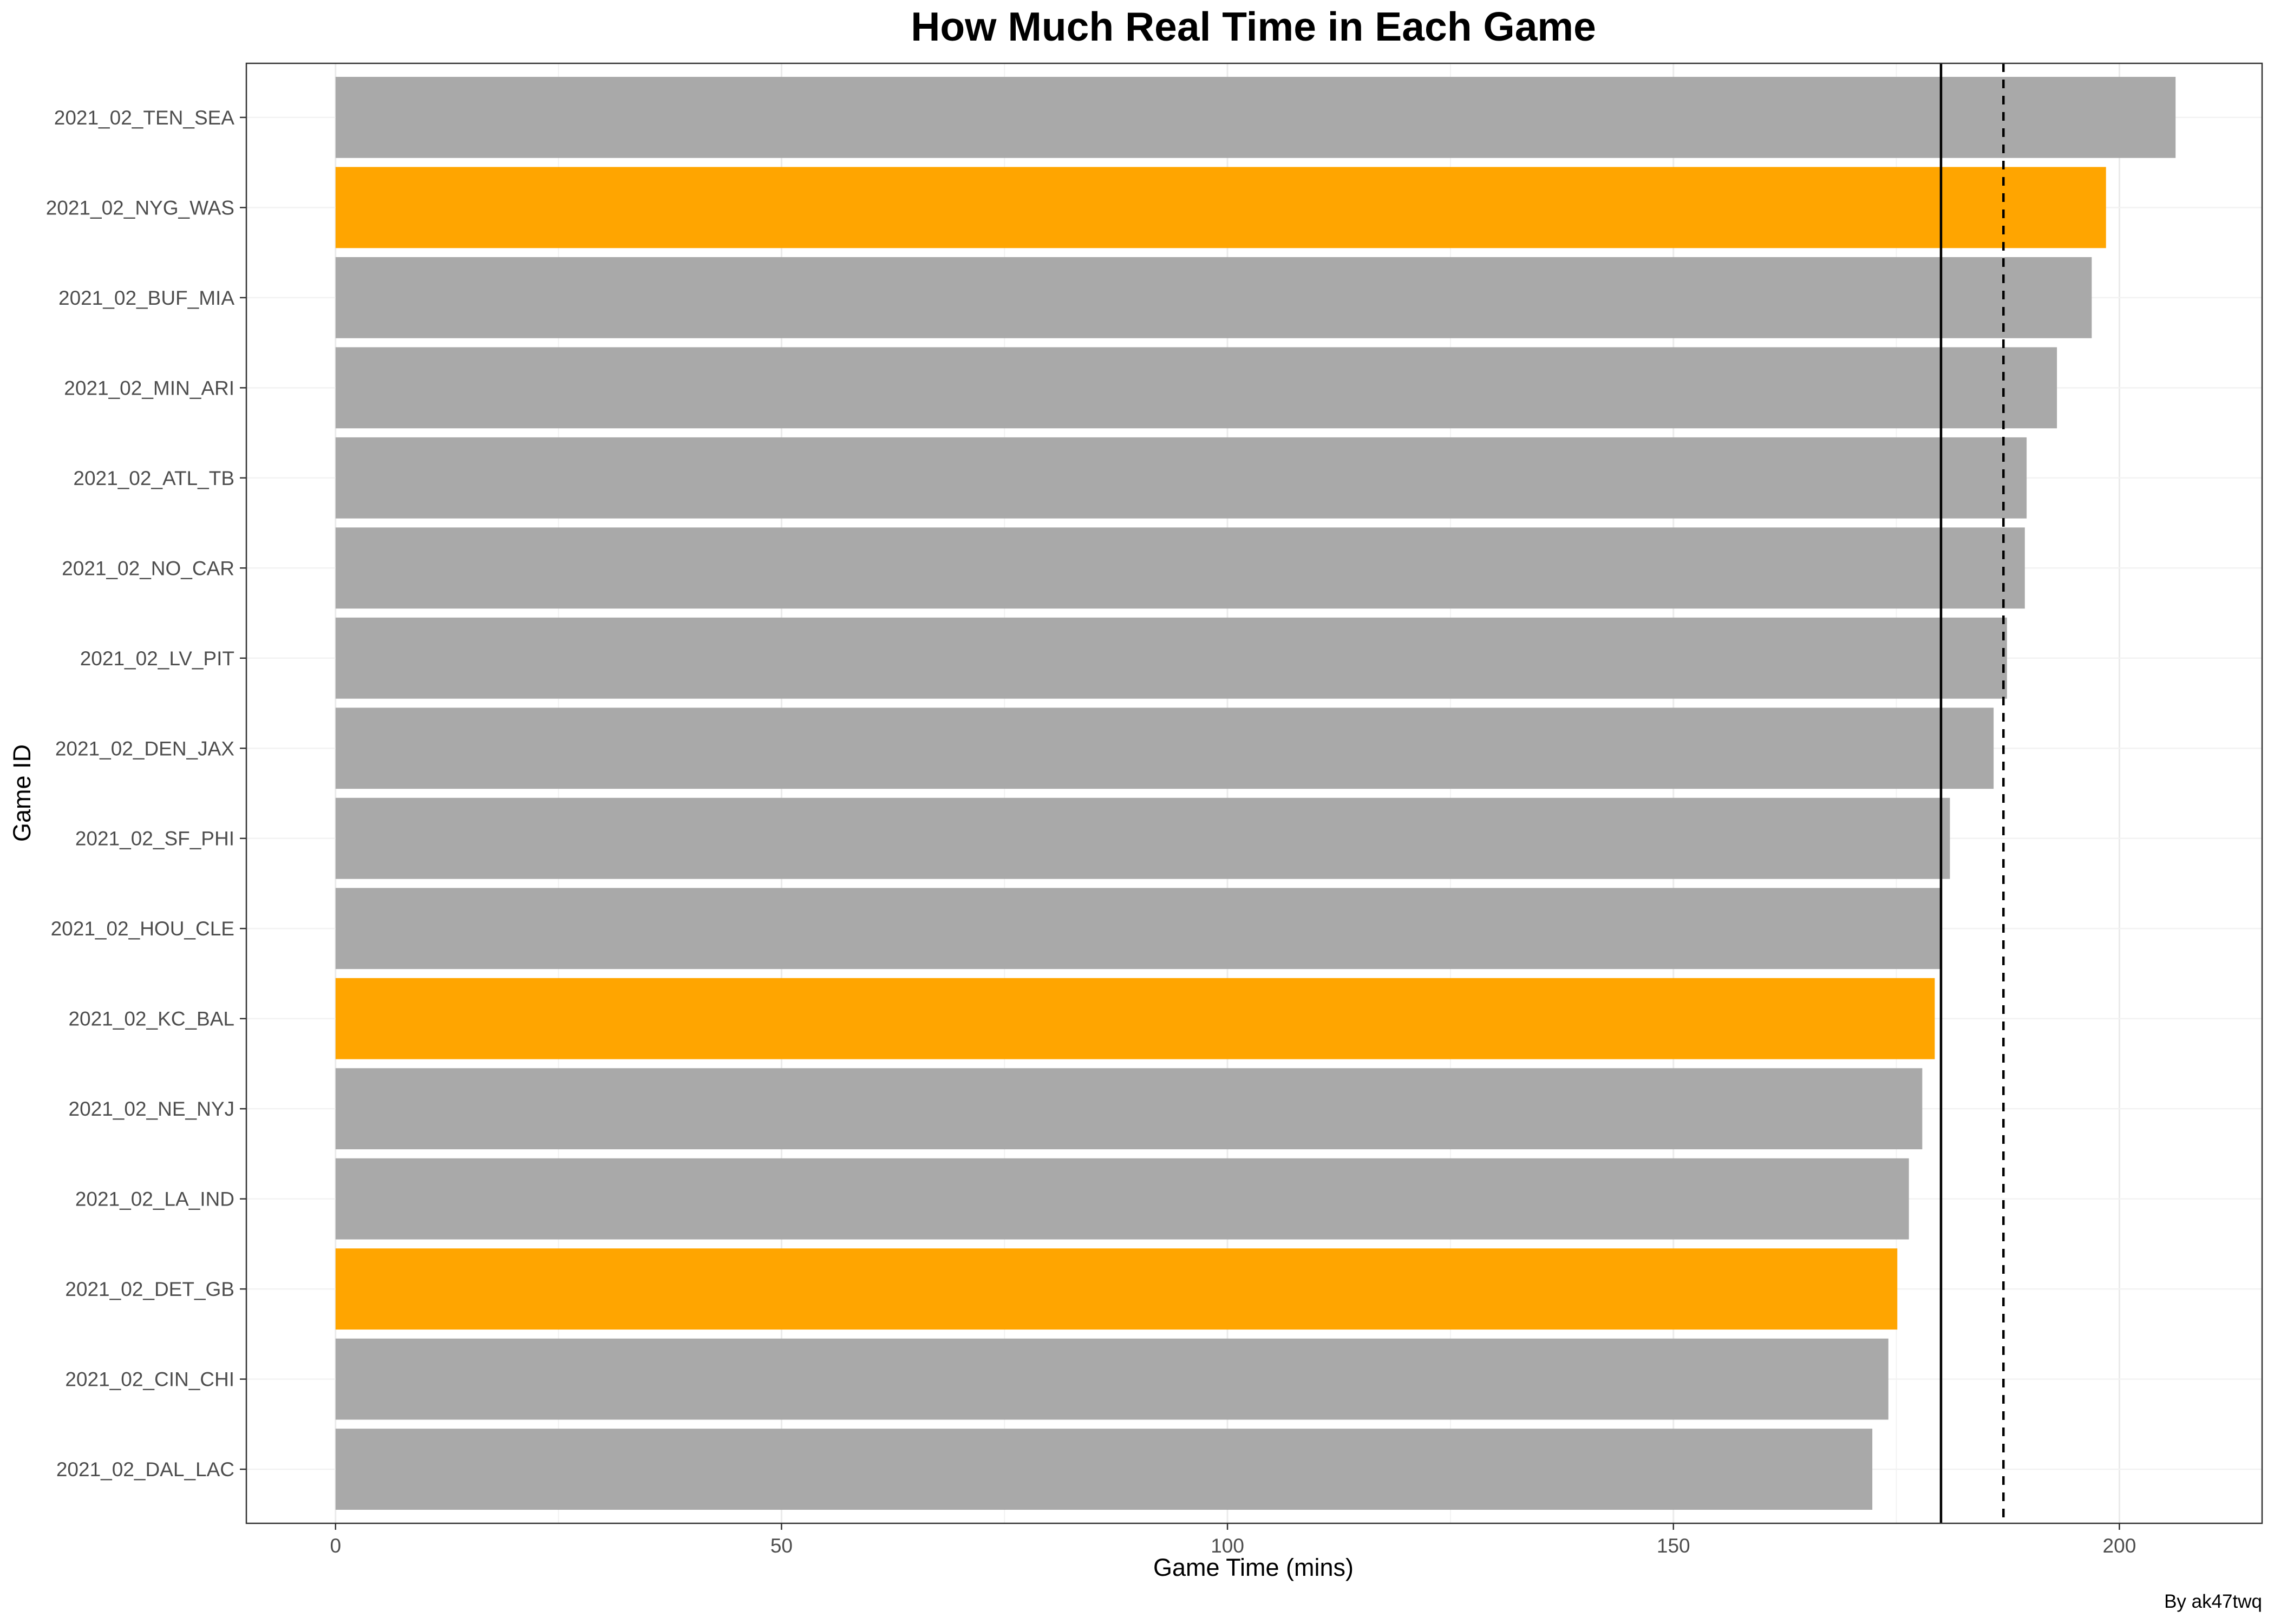  I want to click on bar-2021-02-den-jax, so click(1164, 748).